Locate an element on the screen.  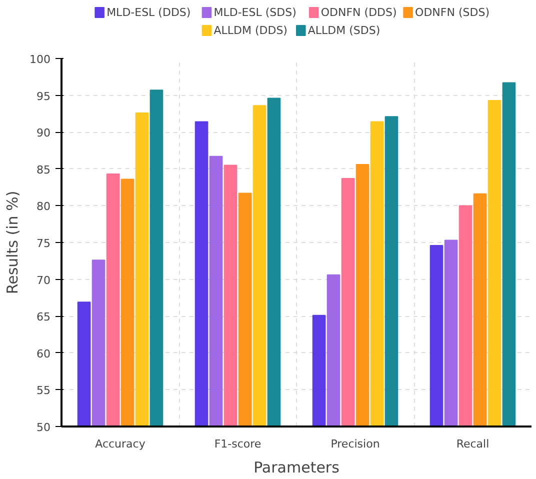
y-tick-label: 60 is located at coordinates (43, 353).